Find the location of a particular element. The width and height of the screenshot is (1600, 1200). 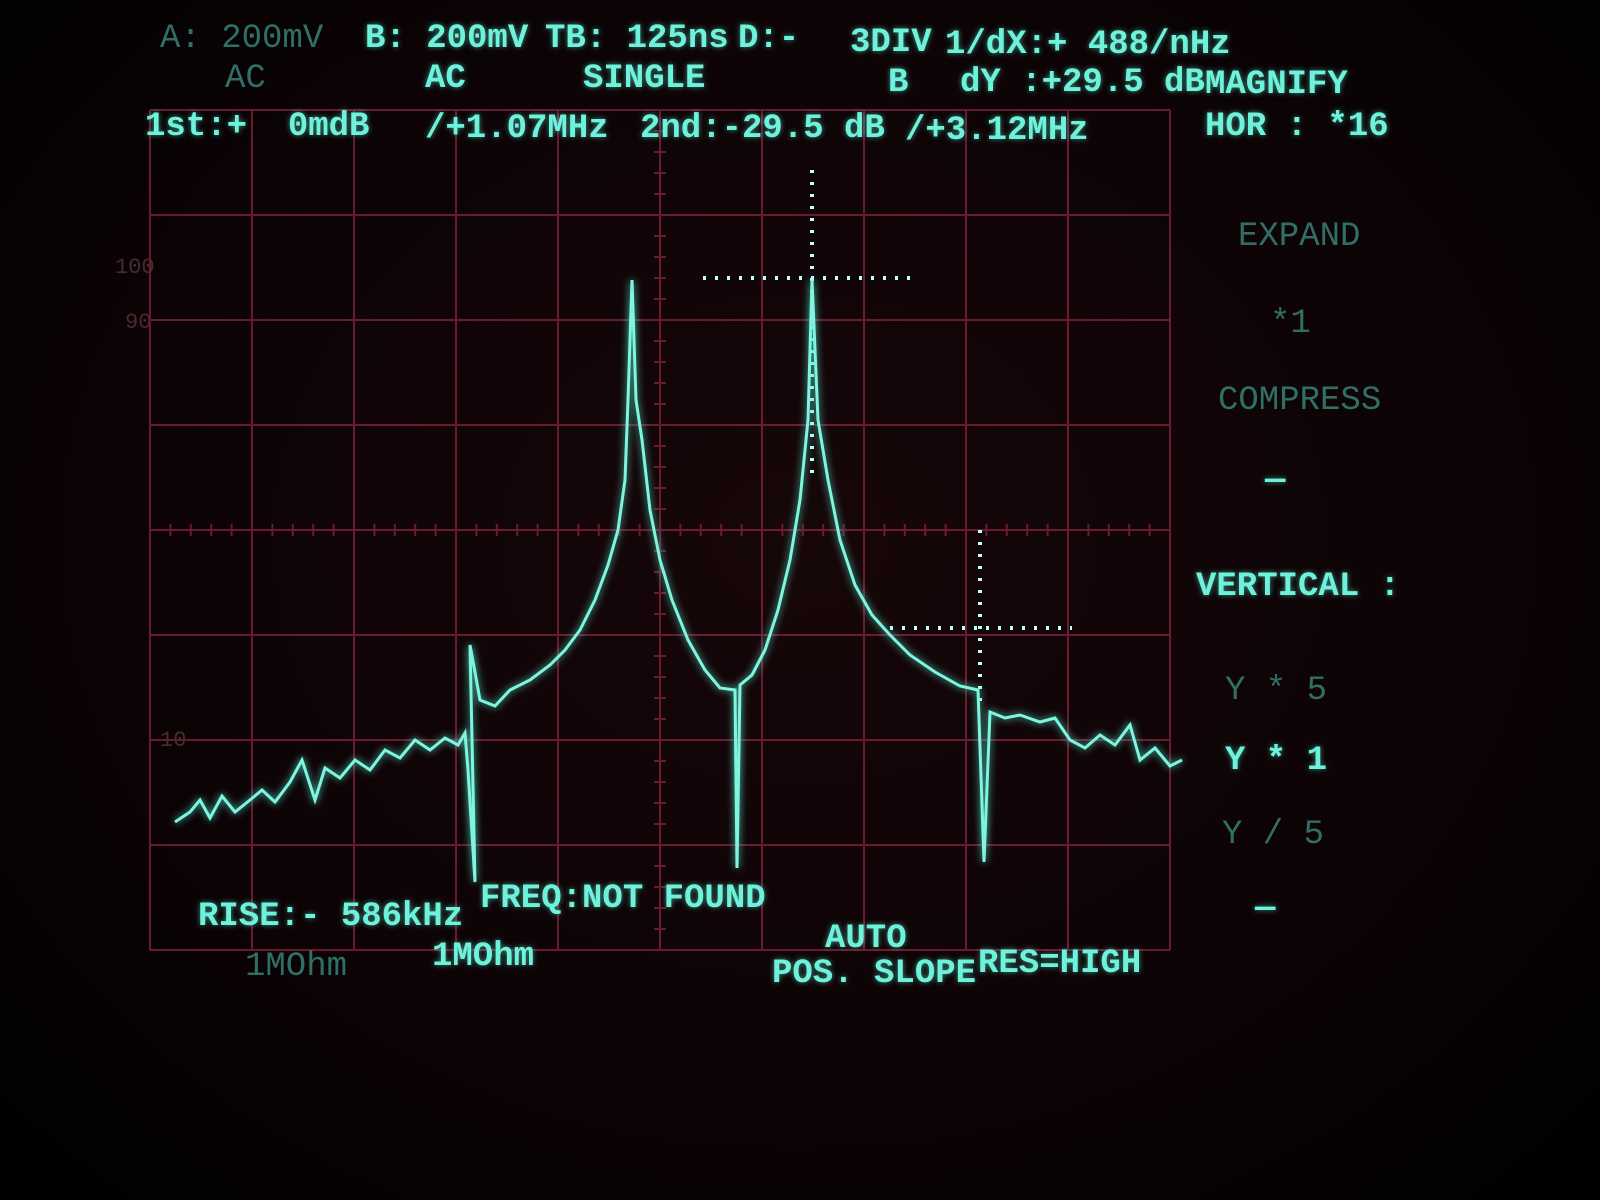

menu-item: EXPAND is located at coordinates (1299, 237).